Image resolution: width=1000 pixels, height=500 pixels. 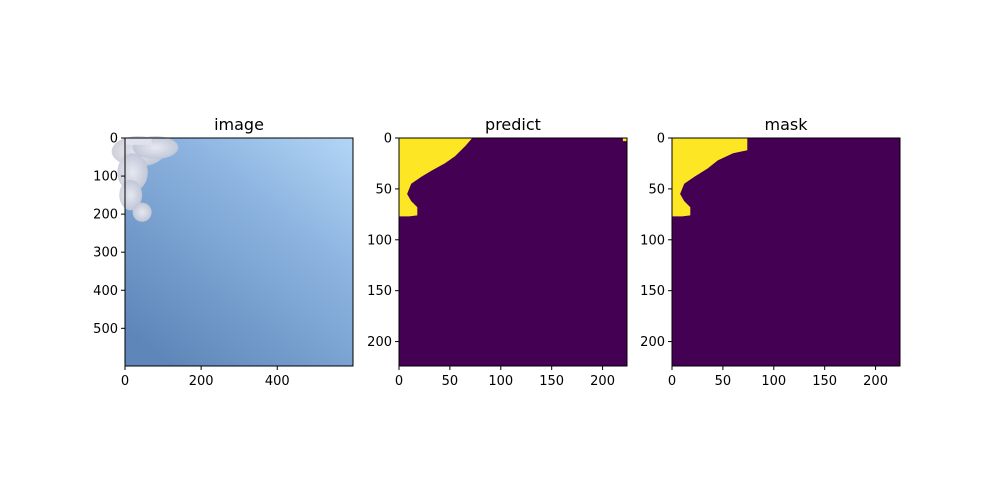 What do you see at coordinates (787, 124) in the screenshot?
I see `panel-title: mask` at bounding box center [787, 124].